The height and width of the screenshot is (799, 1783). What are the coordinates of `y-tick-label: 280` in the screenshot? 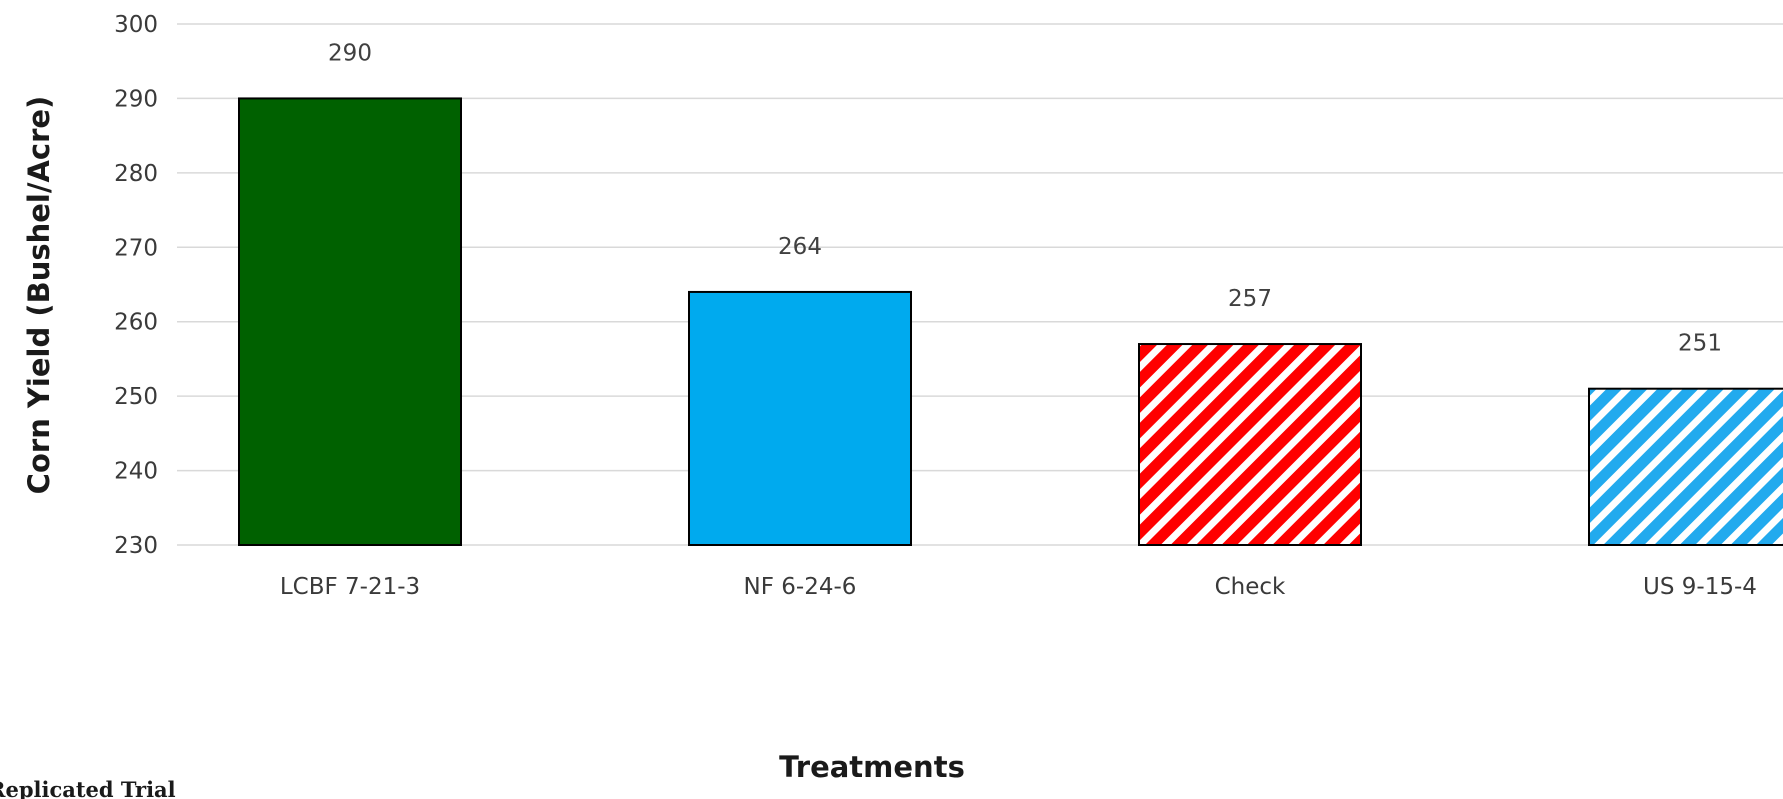 It's located at (136, 174).